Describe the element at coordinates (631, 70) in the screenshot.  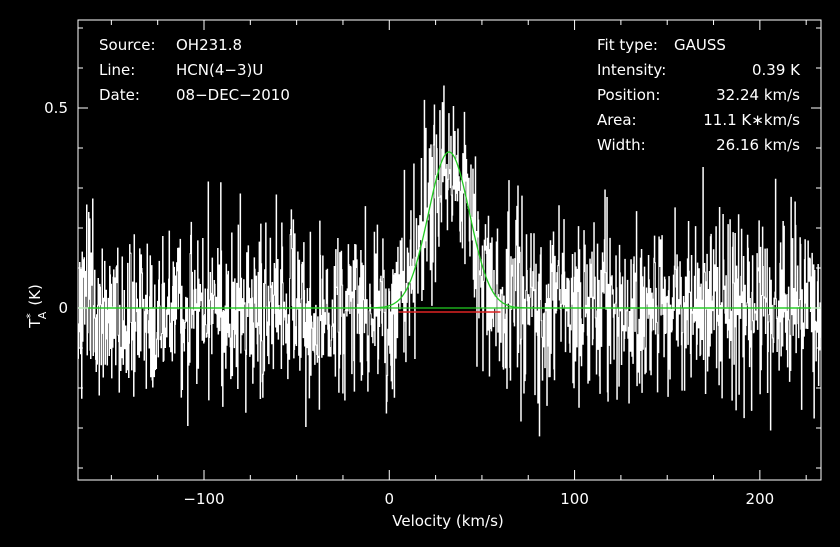
I see `header-right-key: Intensity:` at that location.